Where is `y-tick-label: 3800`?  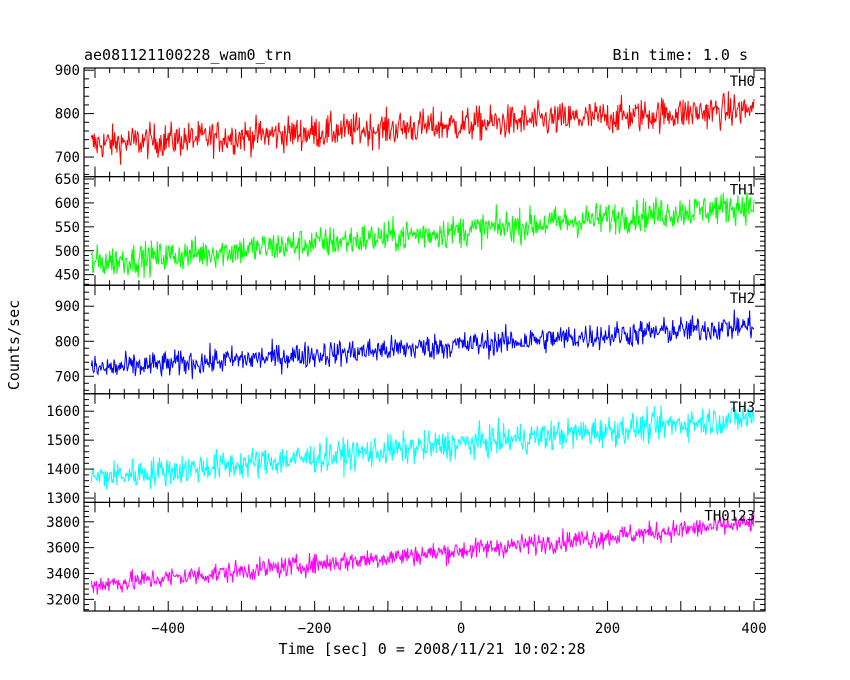 y-tick-label: 3800 is located at coordinates (63, 523).